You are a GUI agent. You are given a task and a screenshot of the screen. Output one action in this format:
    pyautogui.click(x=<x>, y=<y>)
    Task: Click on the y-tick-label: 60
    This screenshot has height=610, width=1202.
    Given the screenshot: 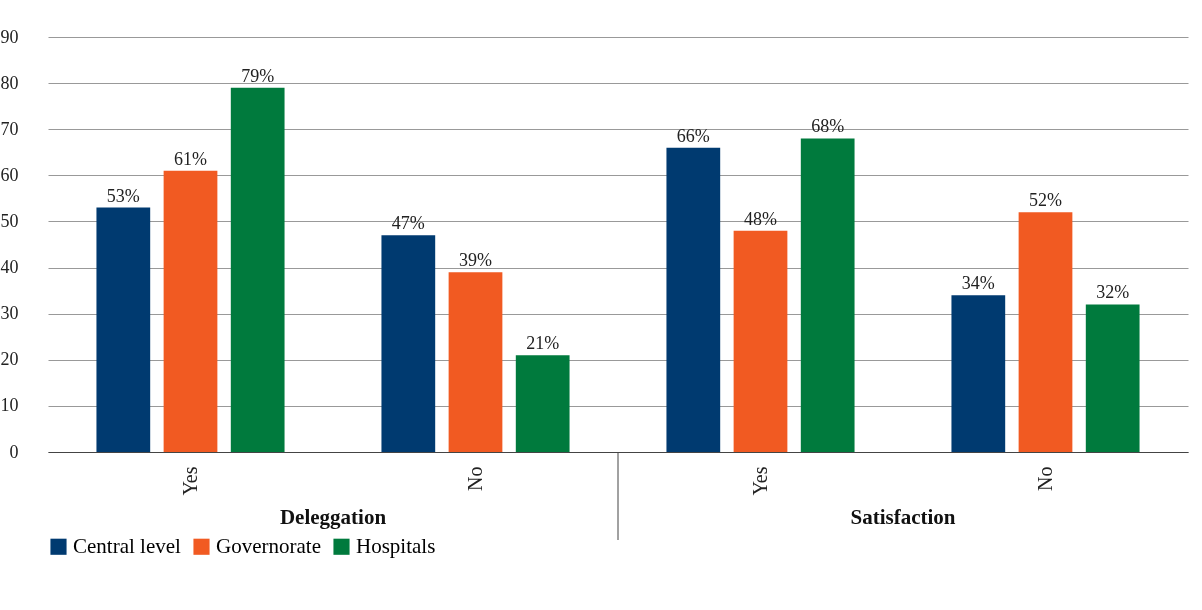 What is the action you would take?
    pyautogui.click(x=9, y=174)
    